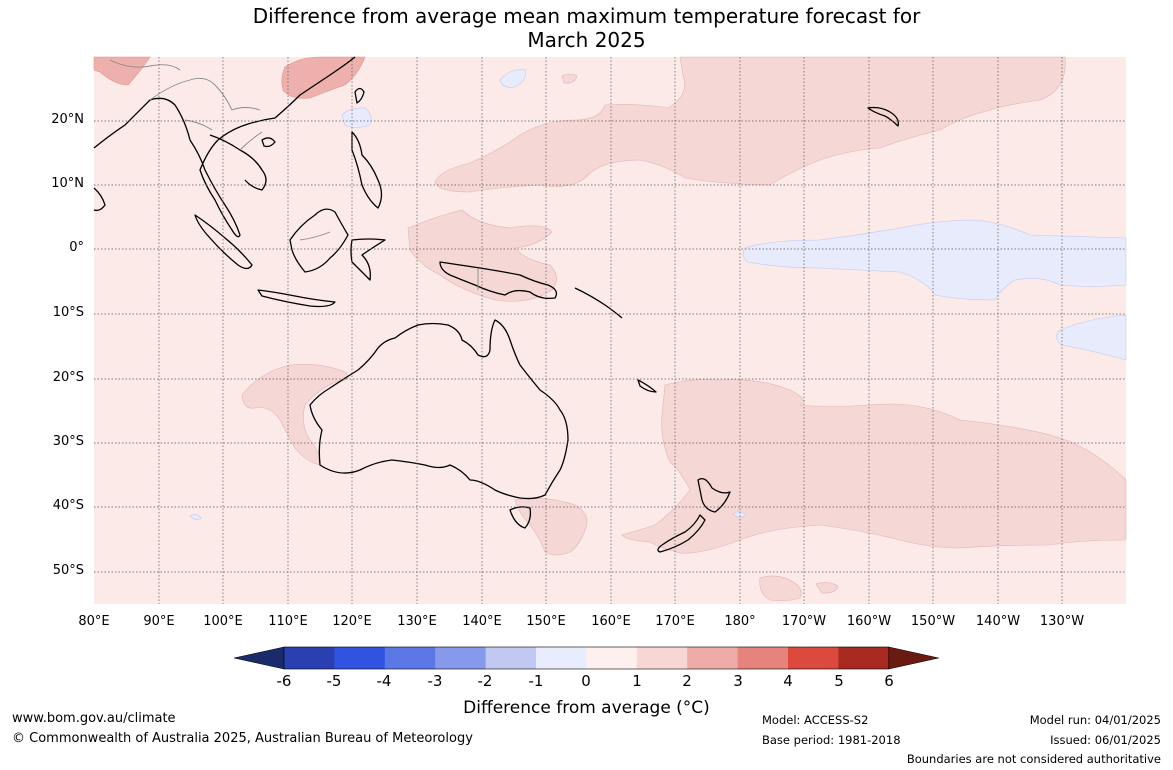  I want to click on colorbar-label-neg3: -3, so click(435, 681).